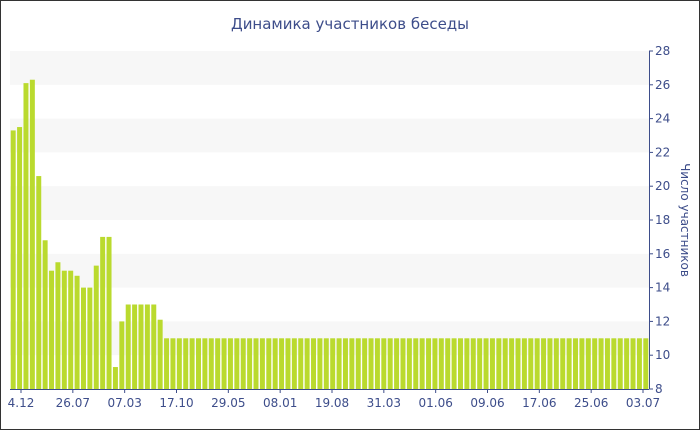  What do you see at coordinates (662, 51) in the screenshot?
I see `y-tick-label: 28` at bounding box center [662, 51].